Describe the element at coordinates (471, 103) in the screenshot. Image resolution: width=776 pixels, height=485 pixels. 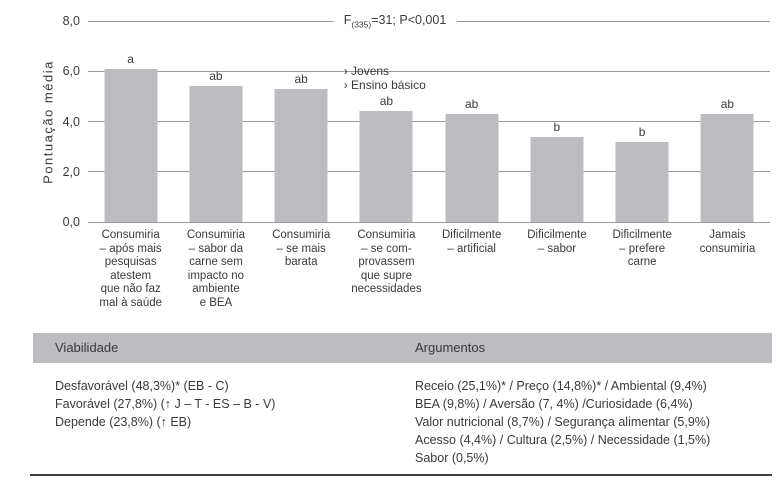
I see `significance-letter-5: ab` at that location.